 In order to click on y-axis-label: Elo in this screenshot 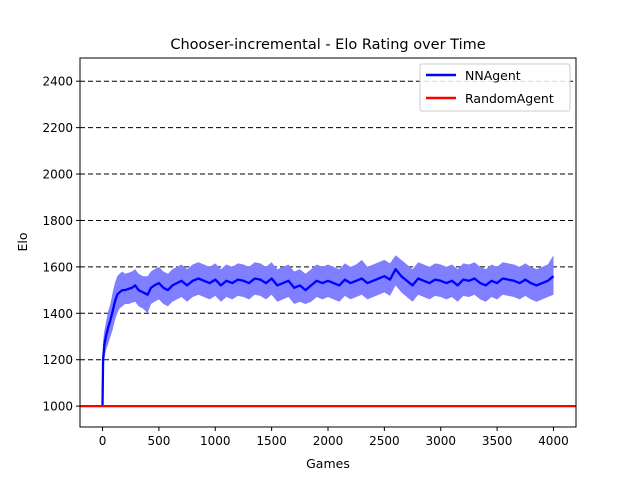, I will do `click(22, 241)`.